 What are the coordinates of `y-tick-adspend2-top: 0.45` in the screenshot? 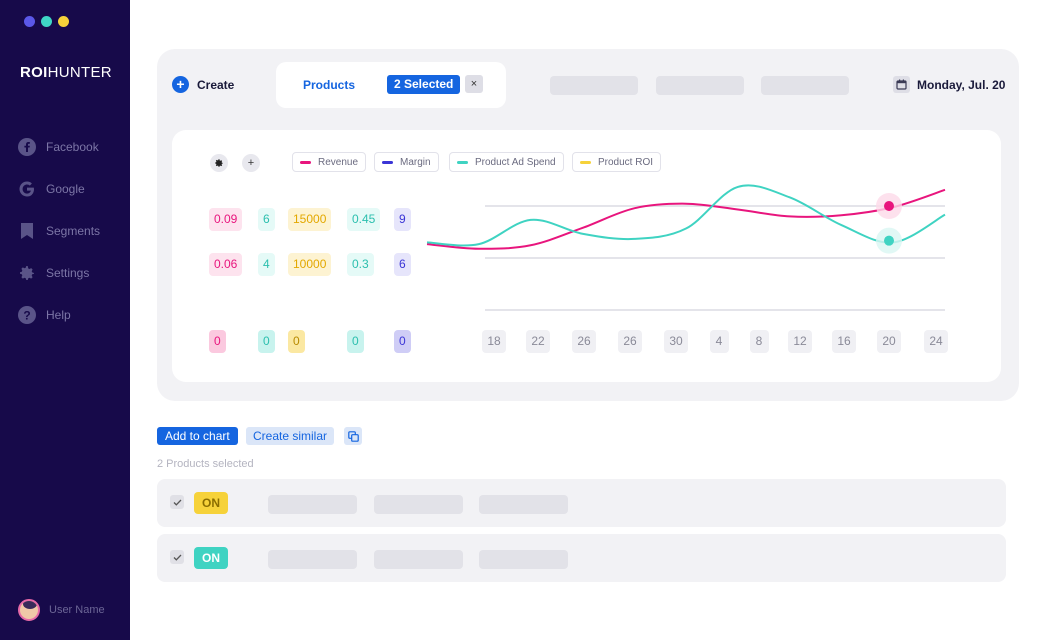 It's located at (364, 219).